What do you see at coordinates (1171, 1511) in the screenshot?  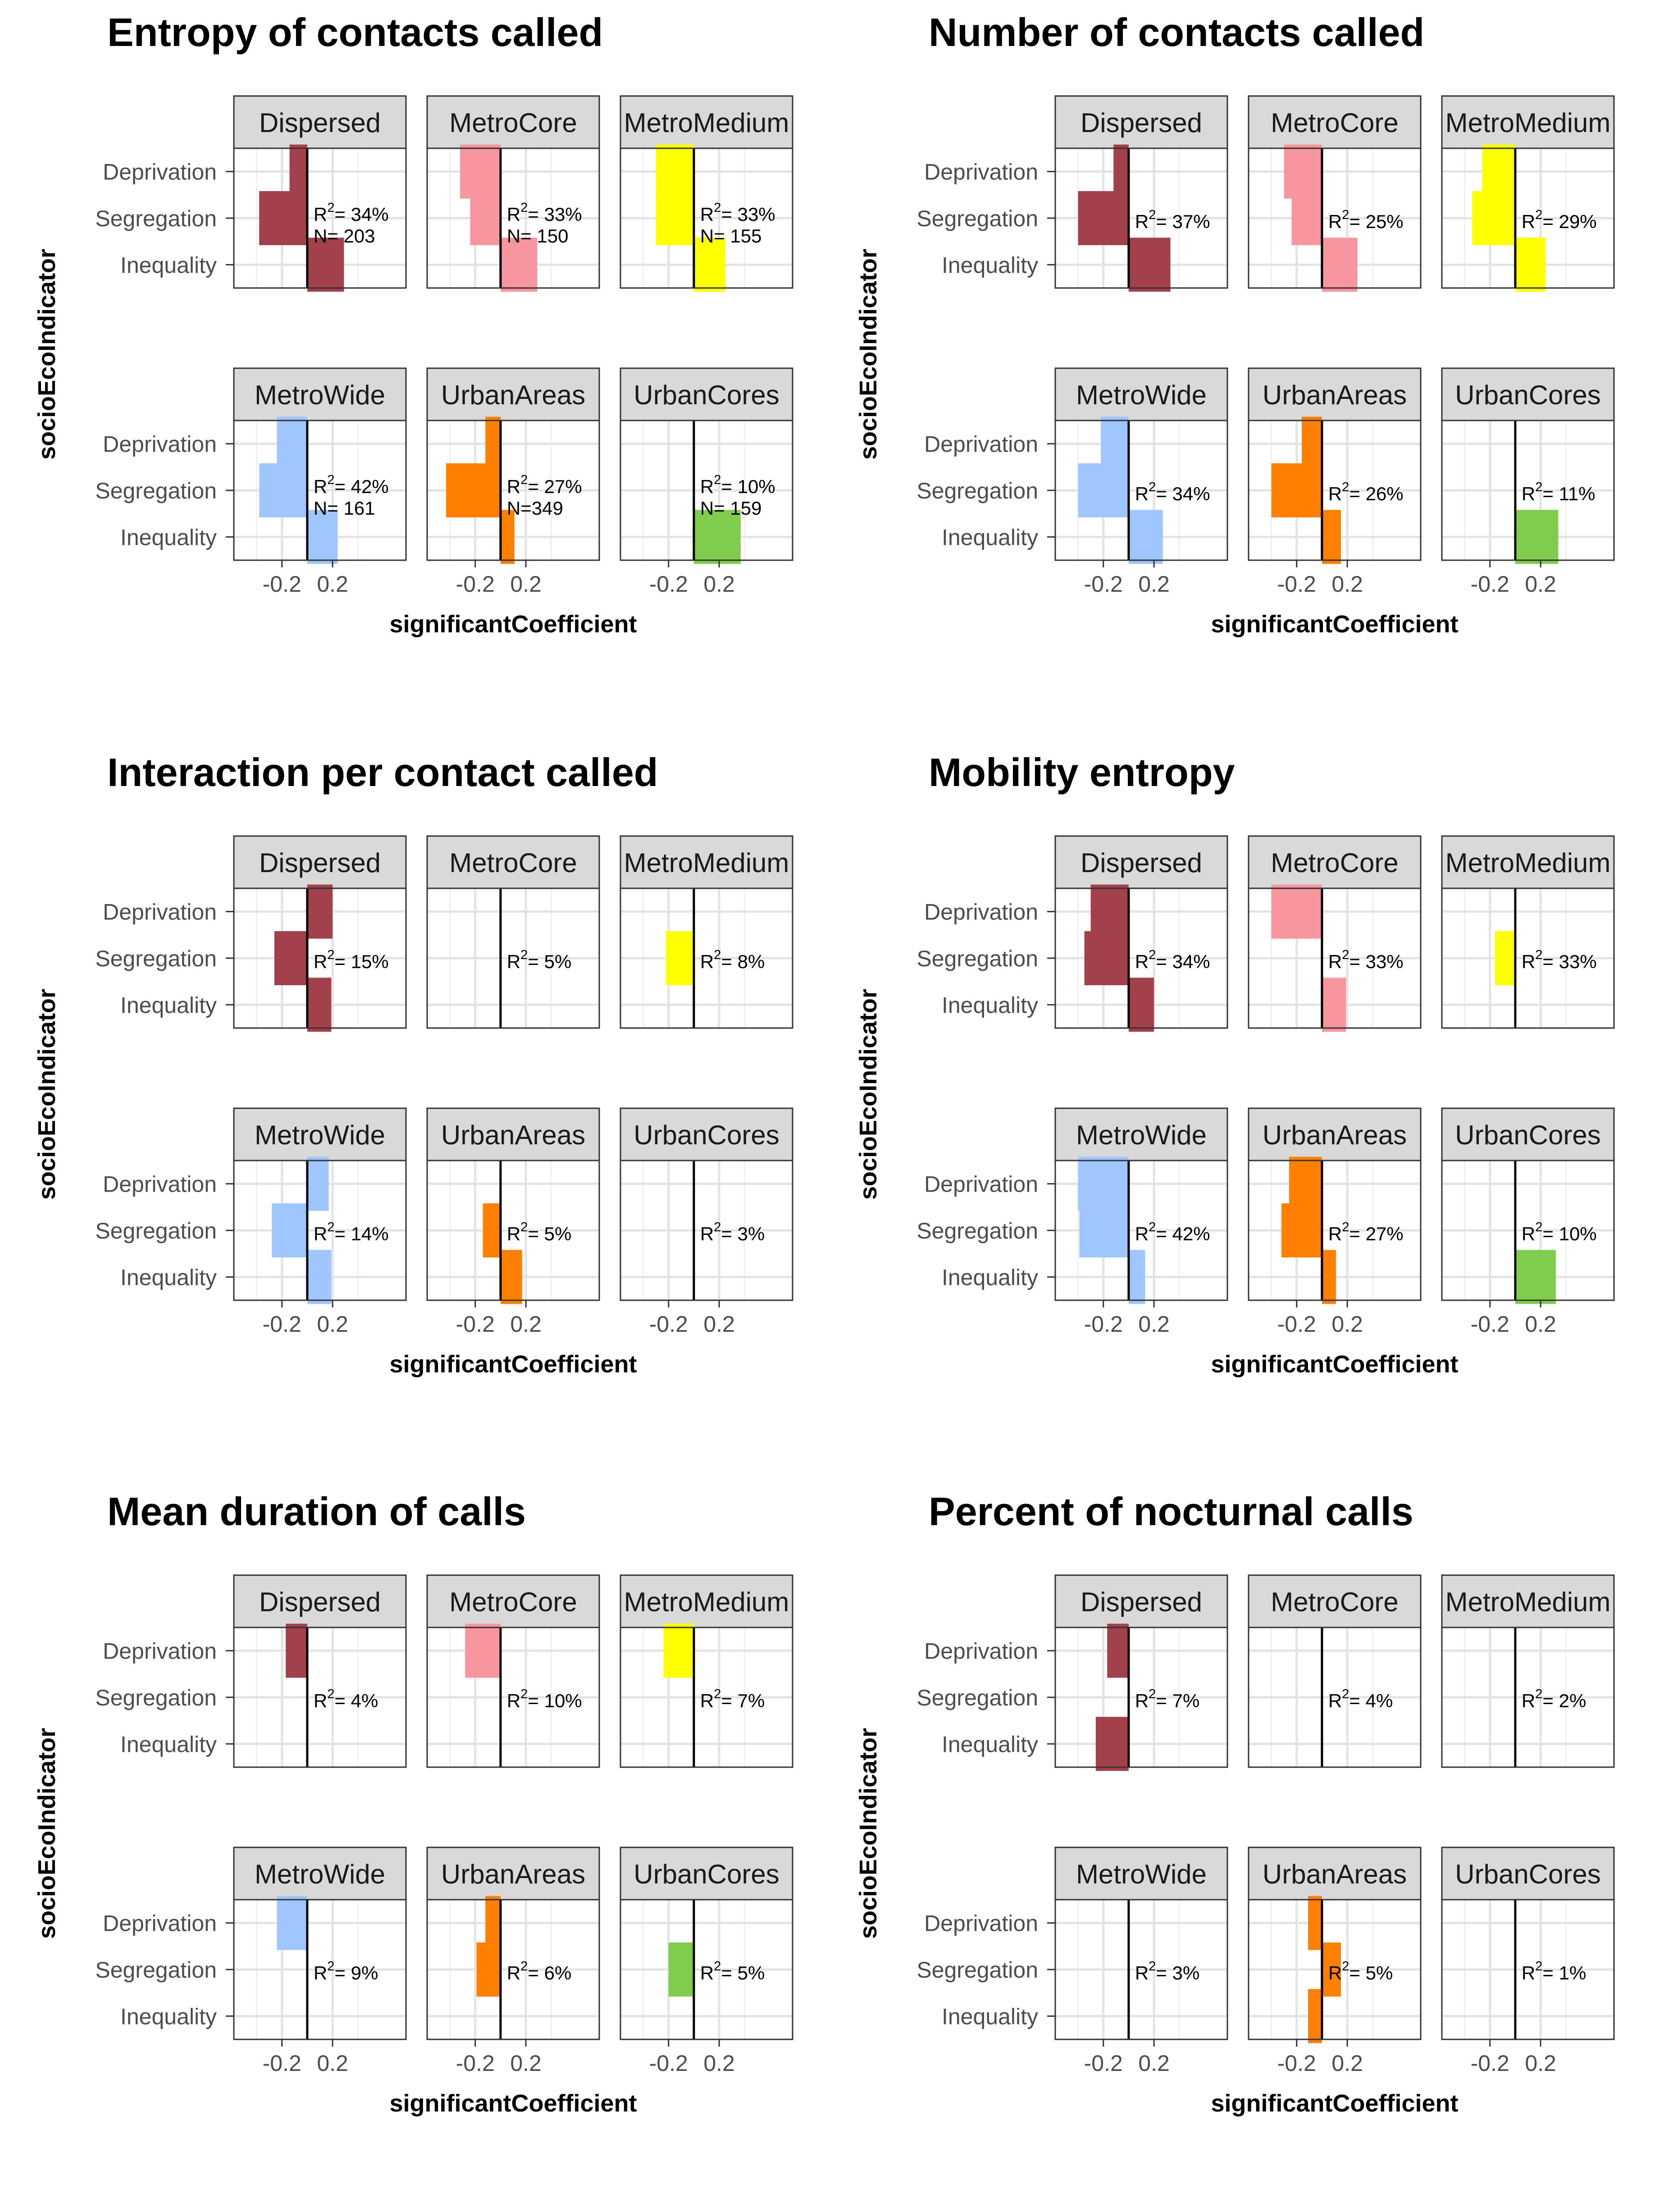 I see `chart-title: Percent of nocturnal calls` at bounding box center [1171, 1511].